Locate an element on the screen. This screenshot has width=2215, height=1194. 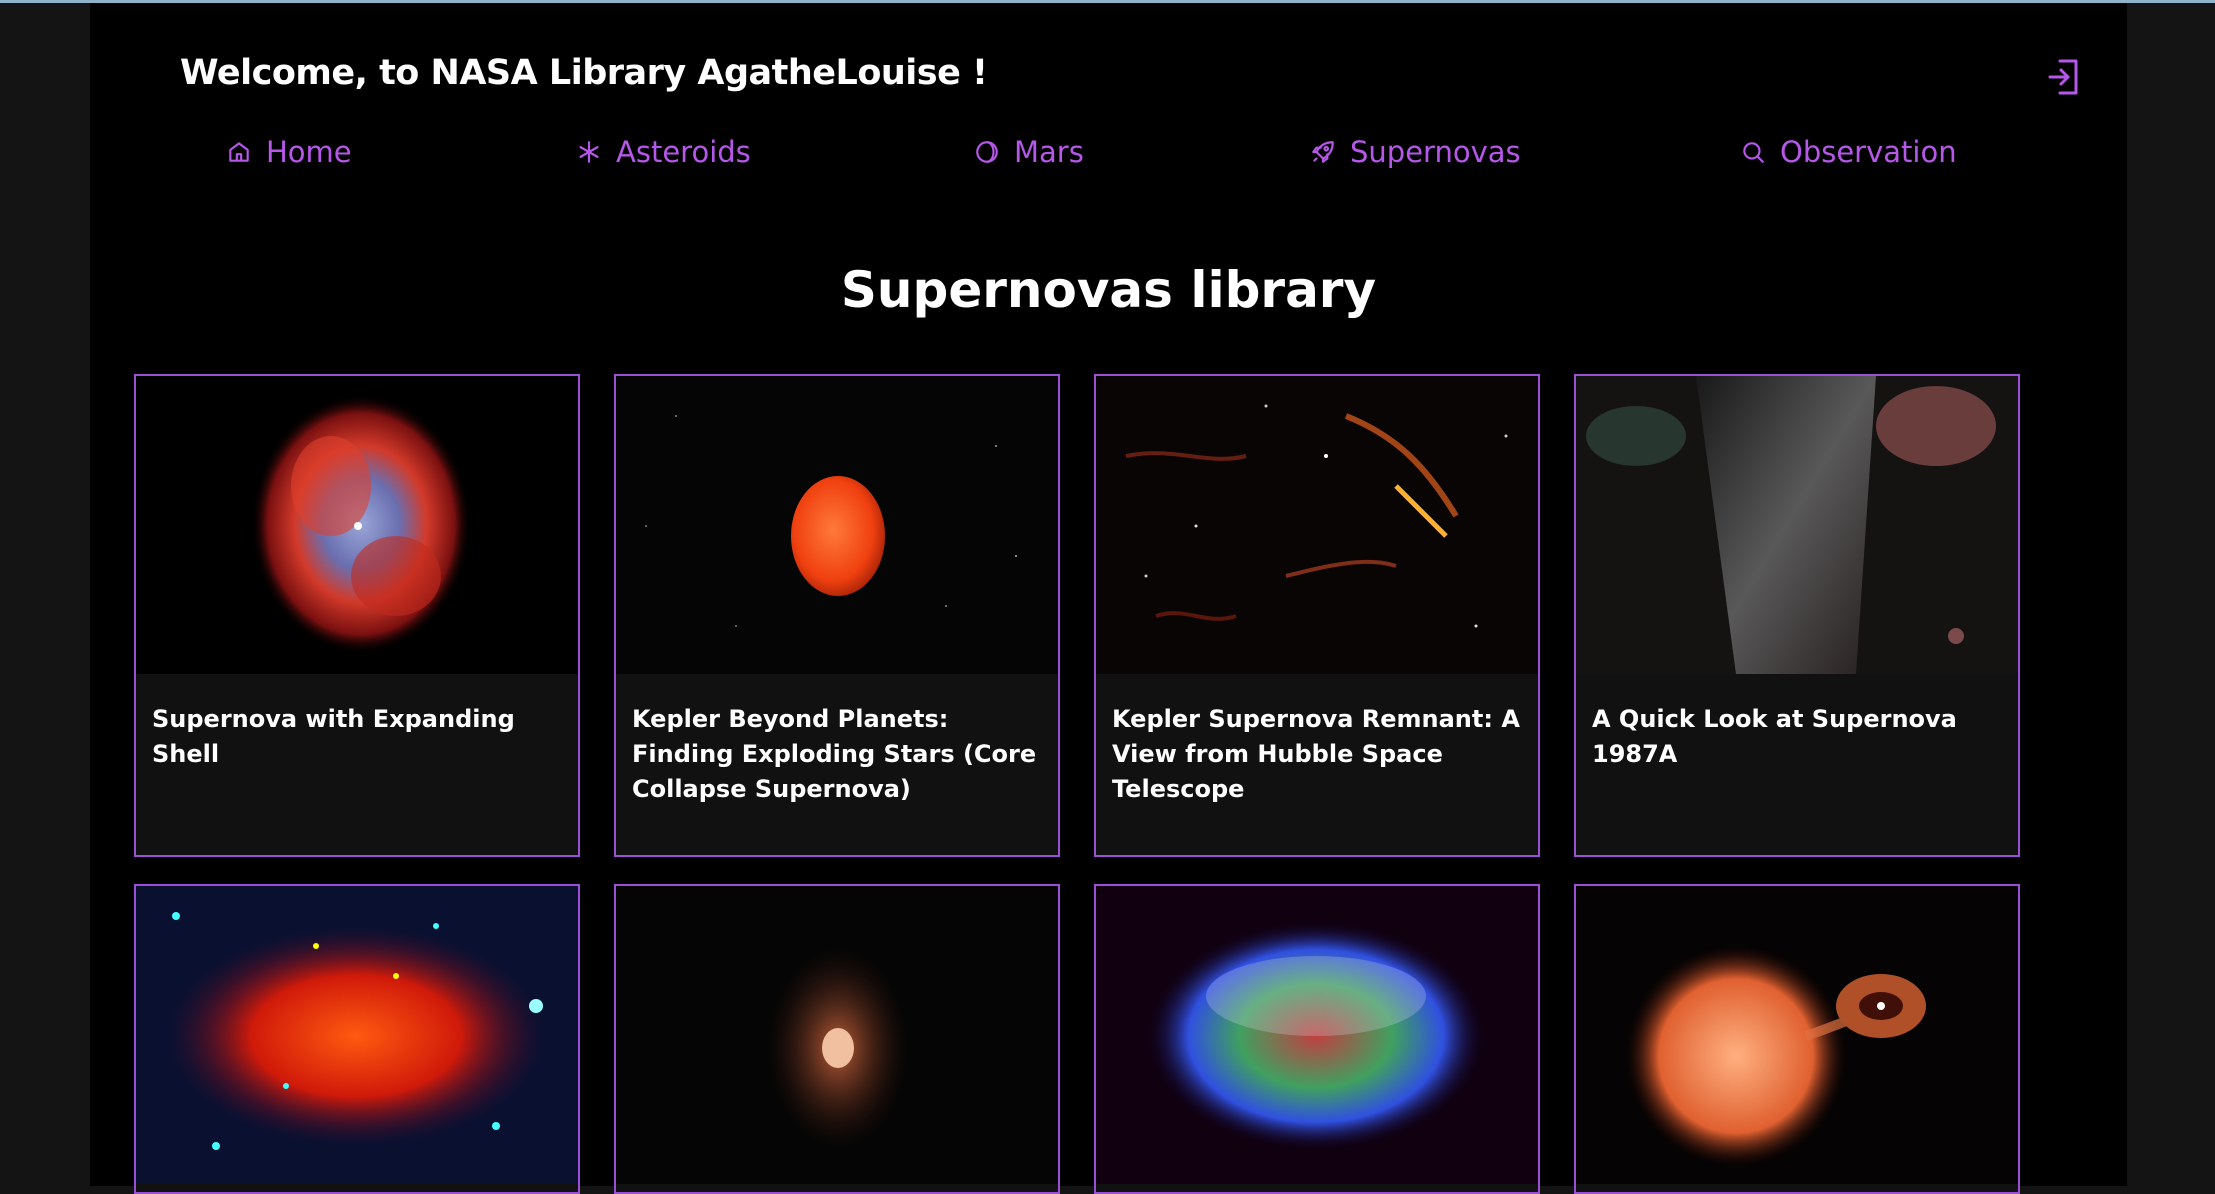
asterisk-icon is located at coordinates (589, 152).